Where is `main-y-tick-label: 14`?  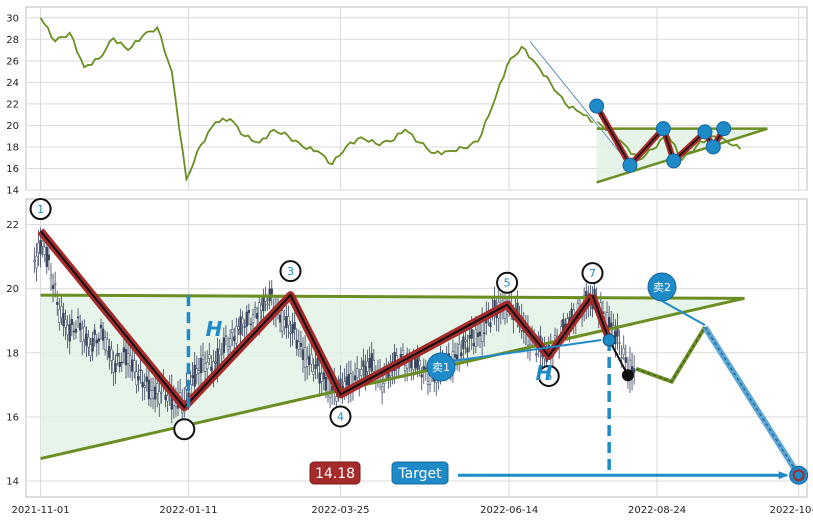
main-y-tick-label: 14 is located at coordinates (12, 481).